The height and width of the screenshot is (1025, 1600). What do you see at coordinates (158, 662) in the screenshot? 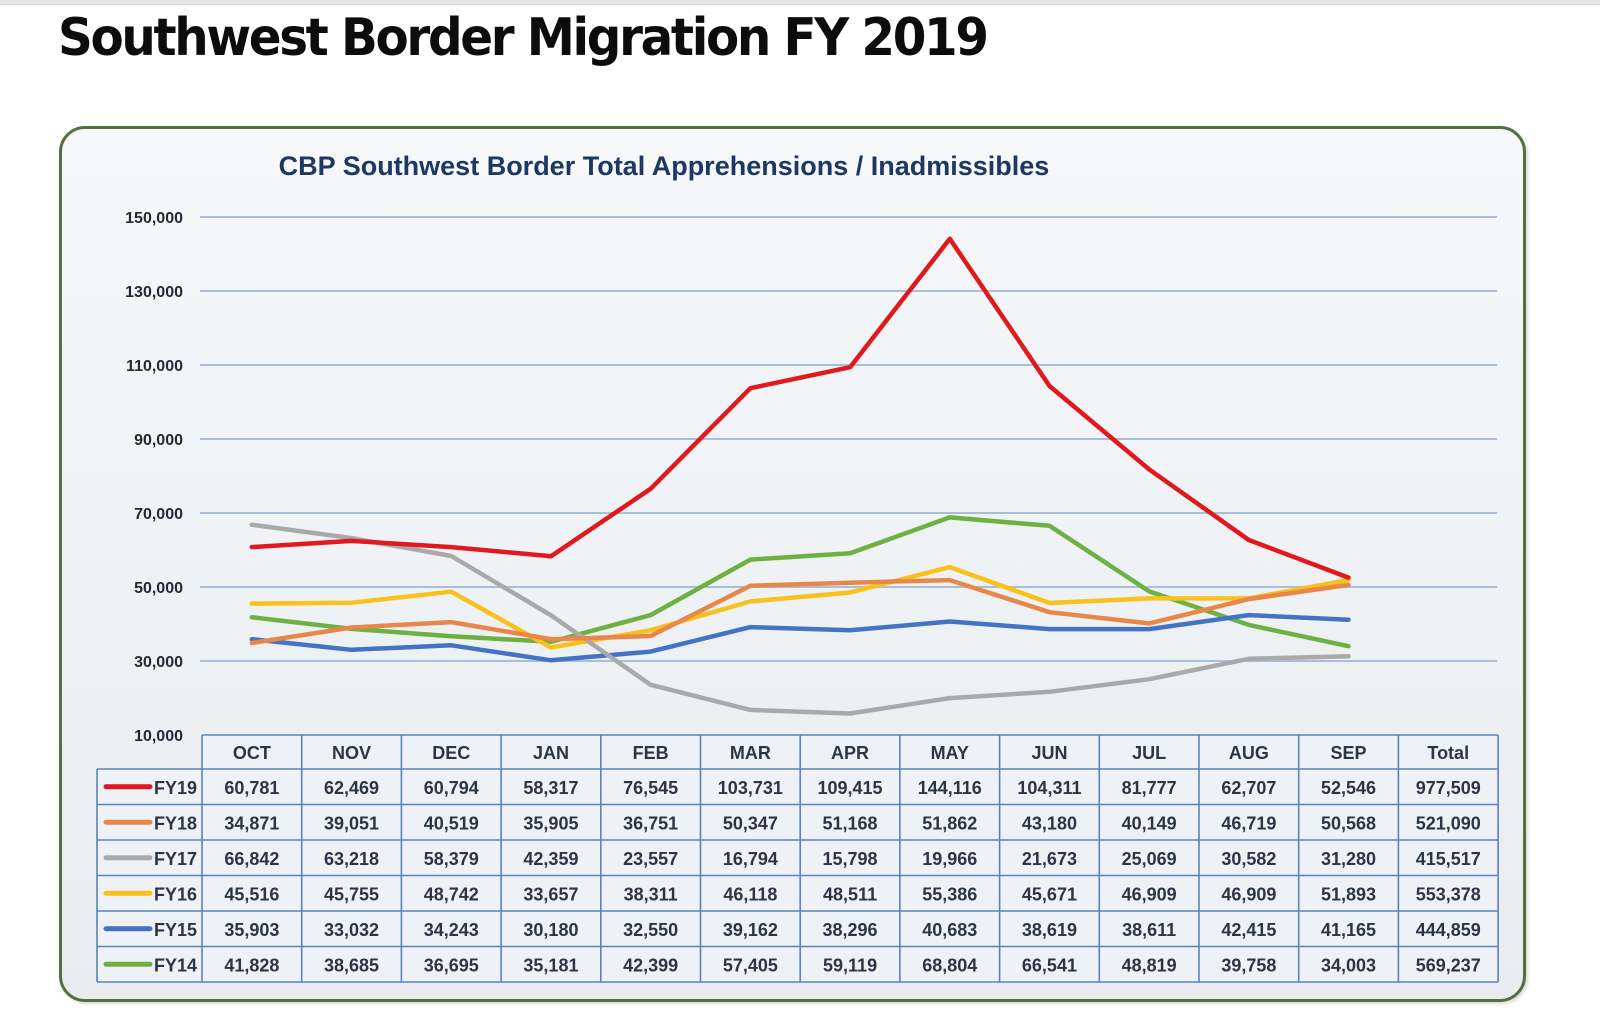
I see `y-tick-label: 30,000` at bounding box center [158, 662].